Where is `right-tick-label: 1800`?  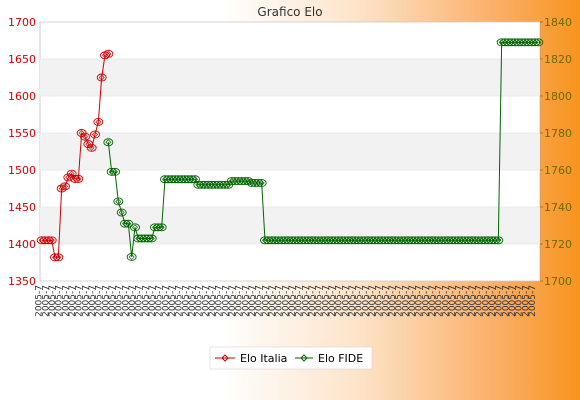 right-tick-label: 1800 is located at coordinates (558, 96).